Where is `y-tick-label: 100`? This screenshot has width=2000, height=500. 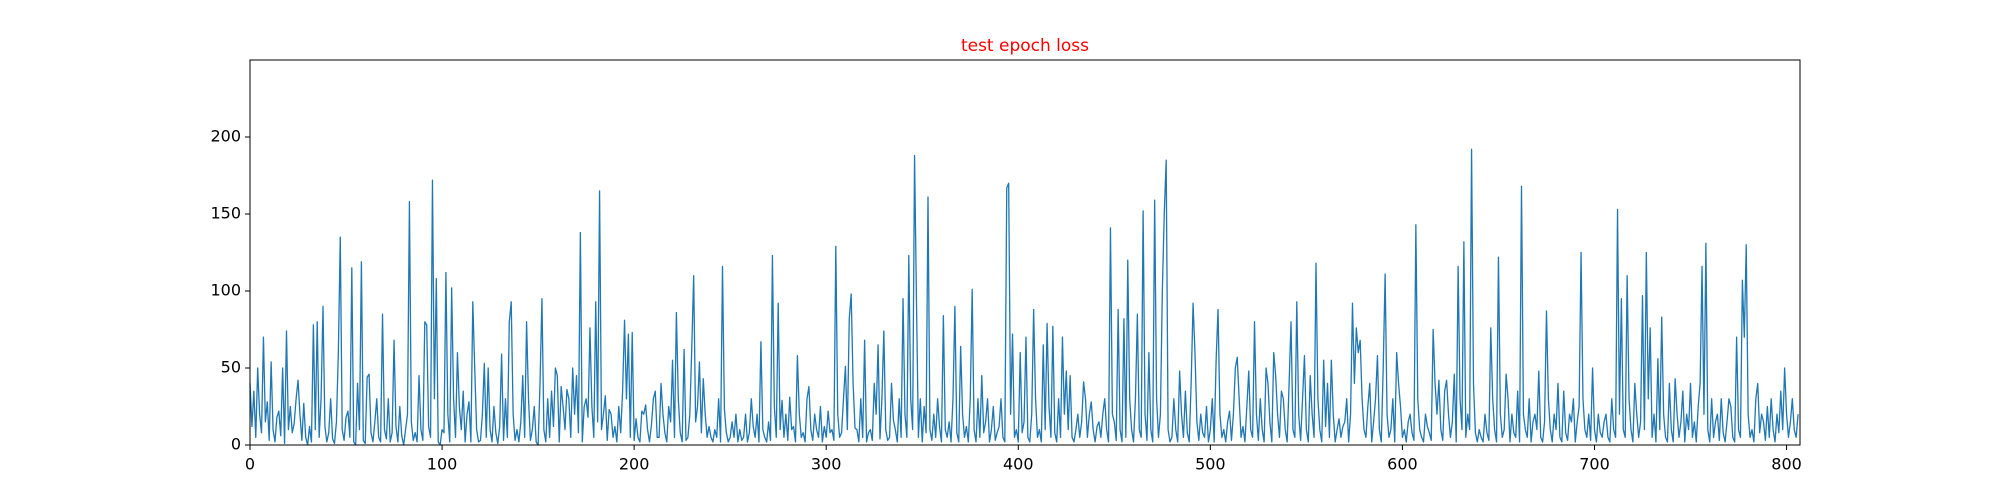
y-tick-label: 100 is located at coordinates (225, 290).